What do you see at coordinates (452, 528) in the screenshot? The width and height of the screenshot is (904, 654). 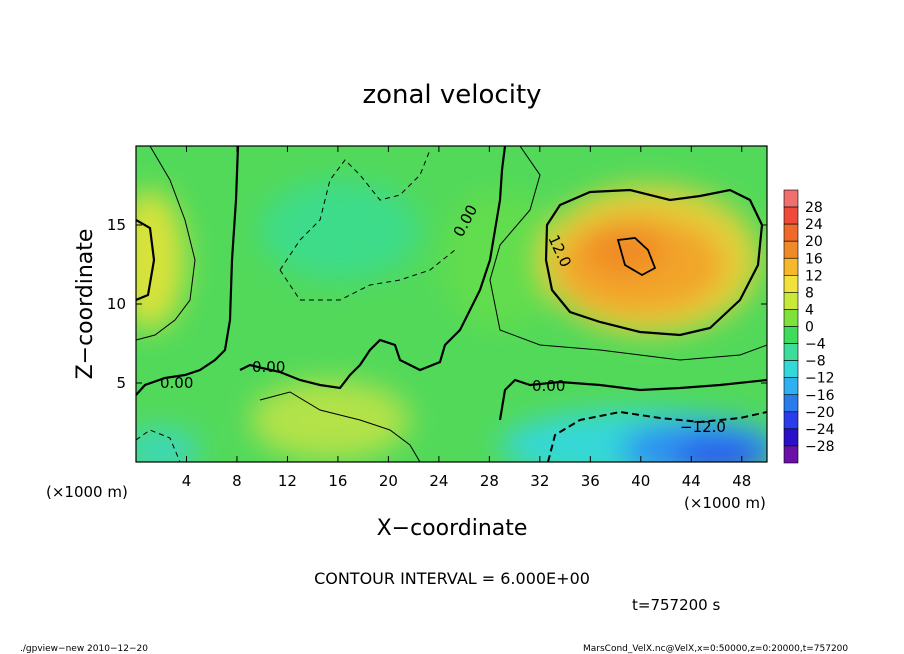 I see `x-axis-label: X−coordinate` at bounding box center [452, 528].